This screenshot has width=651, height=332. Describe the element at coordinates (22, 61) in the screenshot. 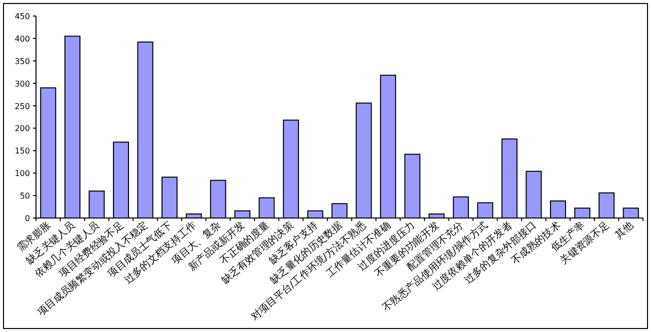

I see `y-tick-label: 350` at that location.